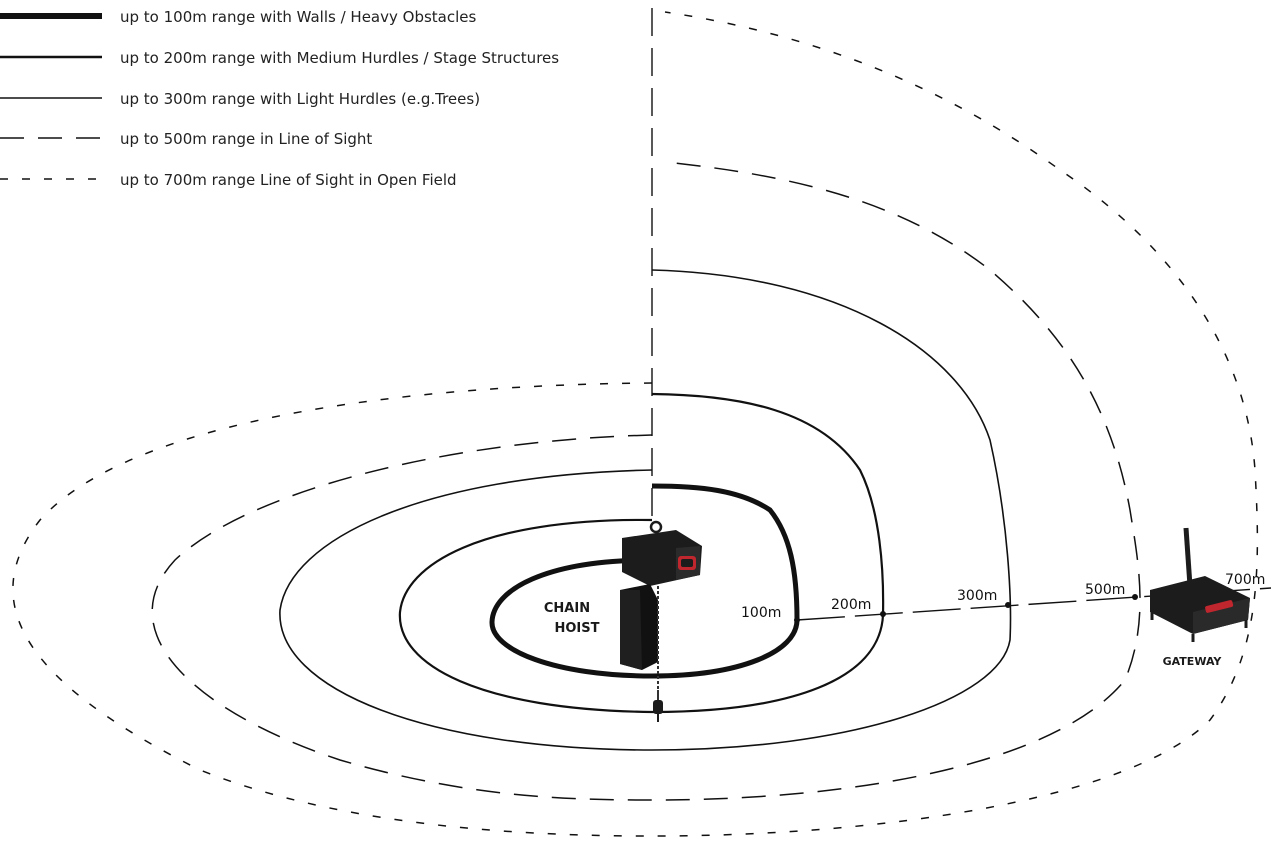 This screenshot has width=1271, height=846. I want to click on marker-200m, so click(883, 614).